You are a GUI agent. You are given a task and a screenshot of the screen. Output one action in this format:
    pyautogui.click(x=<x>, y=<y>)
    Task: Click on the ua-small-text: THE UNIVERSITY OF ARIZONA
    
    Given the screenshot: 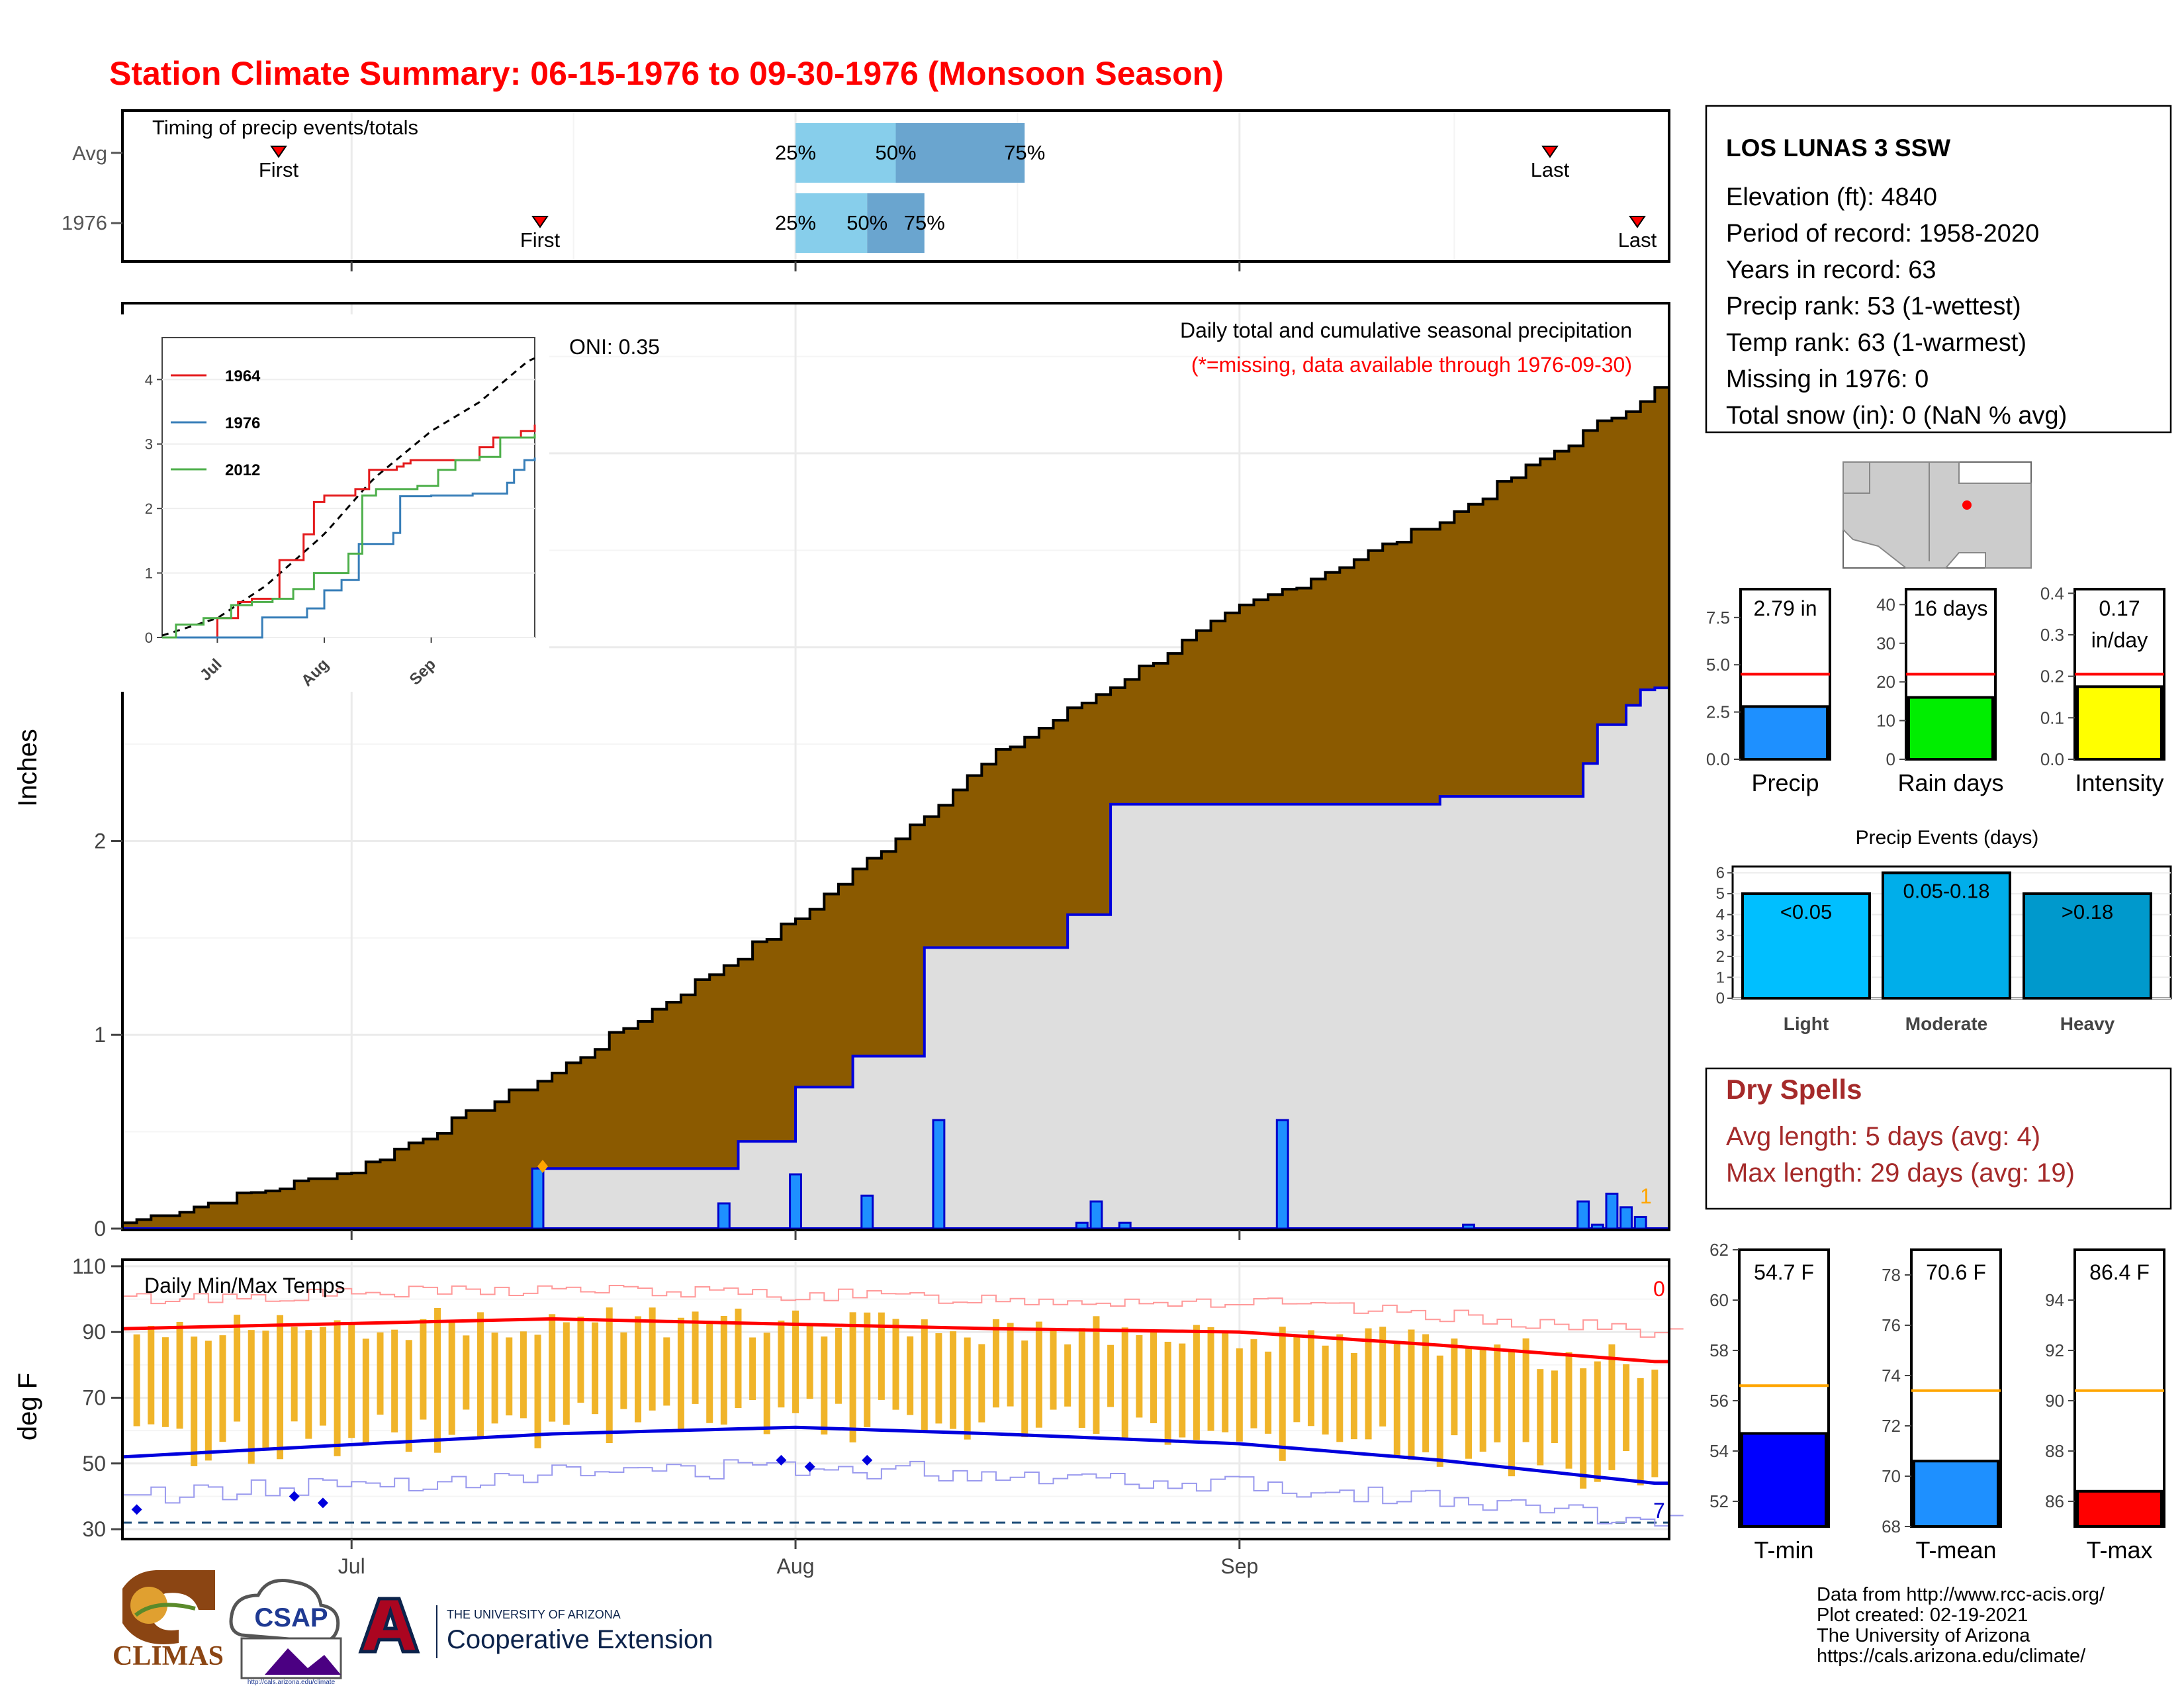 What is the action you would take?
    pyautogui.click(x=534, y=1614)
    